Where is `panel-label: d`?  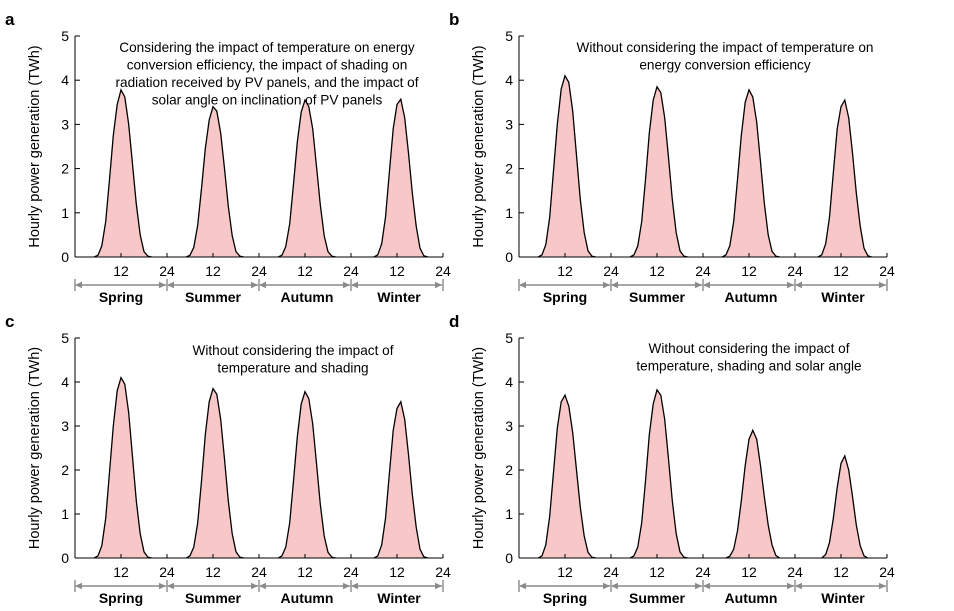
panel-label: d is located at coordinates (454, 321).